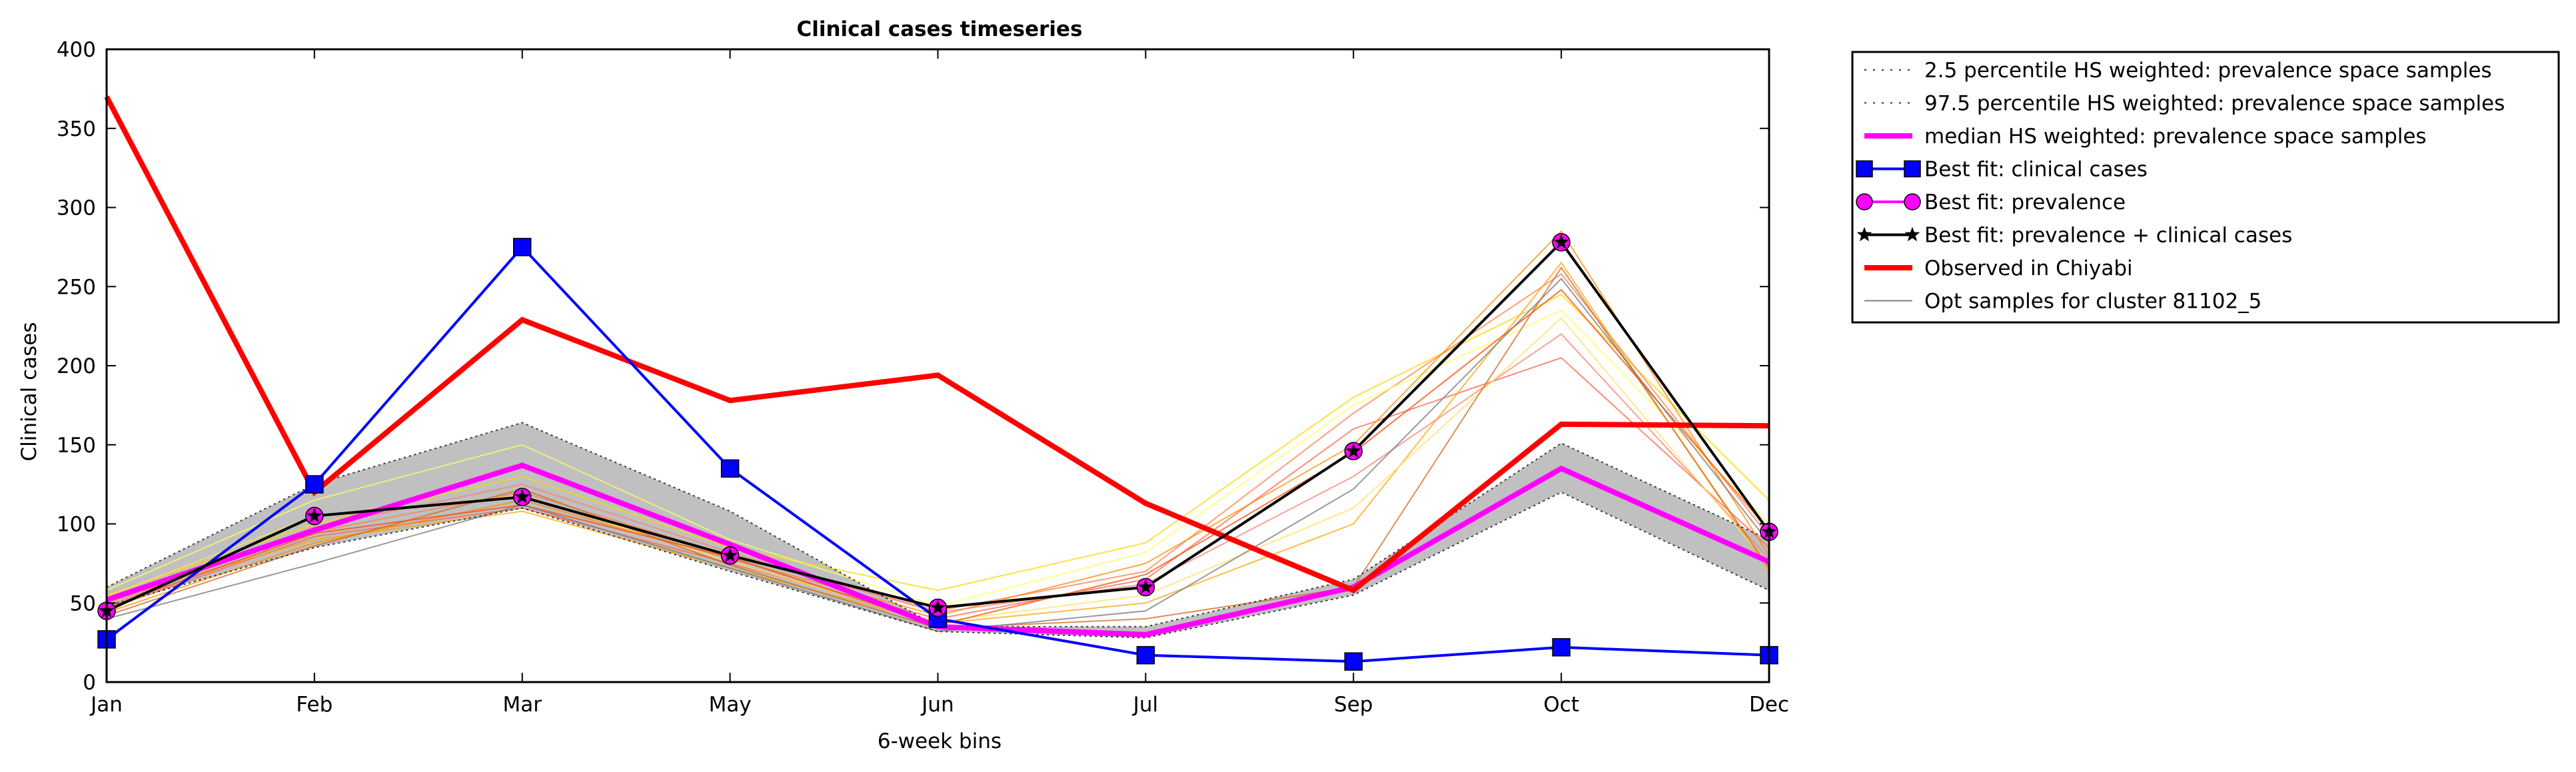 This screenshot has height=772, width=2576. Describe the element at coordinates (1561, 705) in the screenshot. I see `x-tick-label: Oct` at that location.